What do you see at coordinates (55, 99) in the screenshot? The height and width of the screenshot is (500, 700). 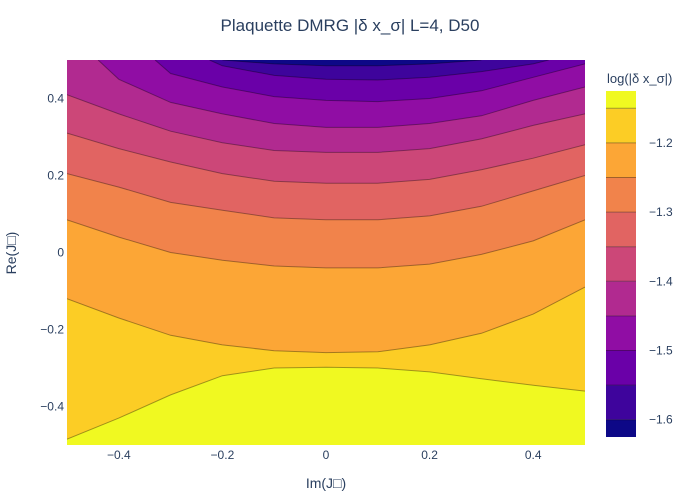 I see `y-tick-label: 0.4` at bounding box center [55, 99].